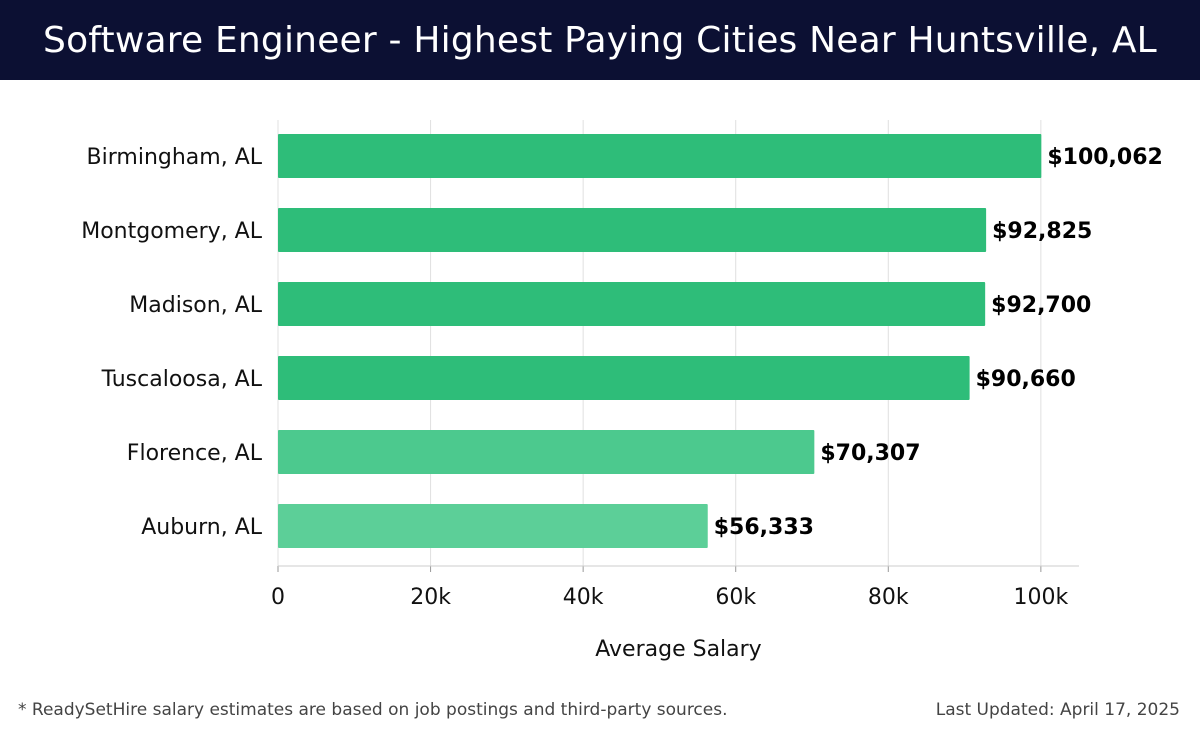  What do you see at coordinates (182, 379) in the screenshot?
I see `category-label: Tuscaloosa, AL` at bounding box center [182, 379].